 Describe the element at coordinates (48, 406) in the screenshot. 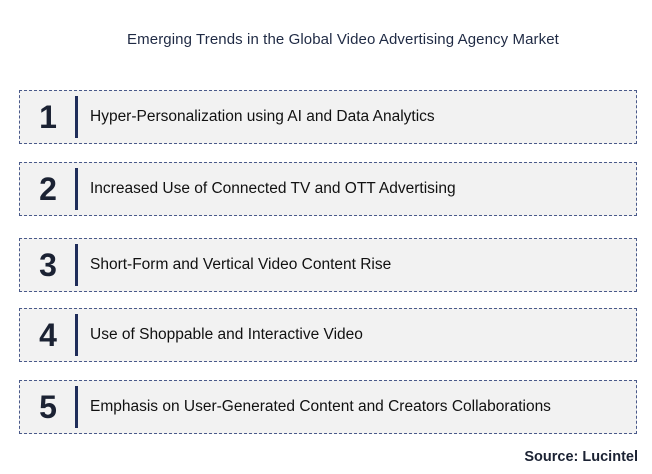

I see `trend-number: 5` at that location.